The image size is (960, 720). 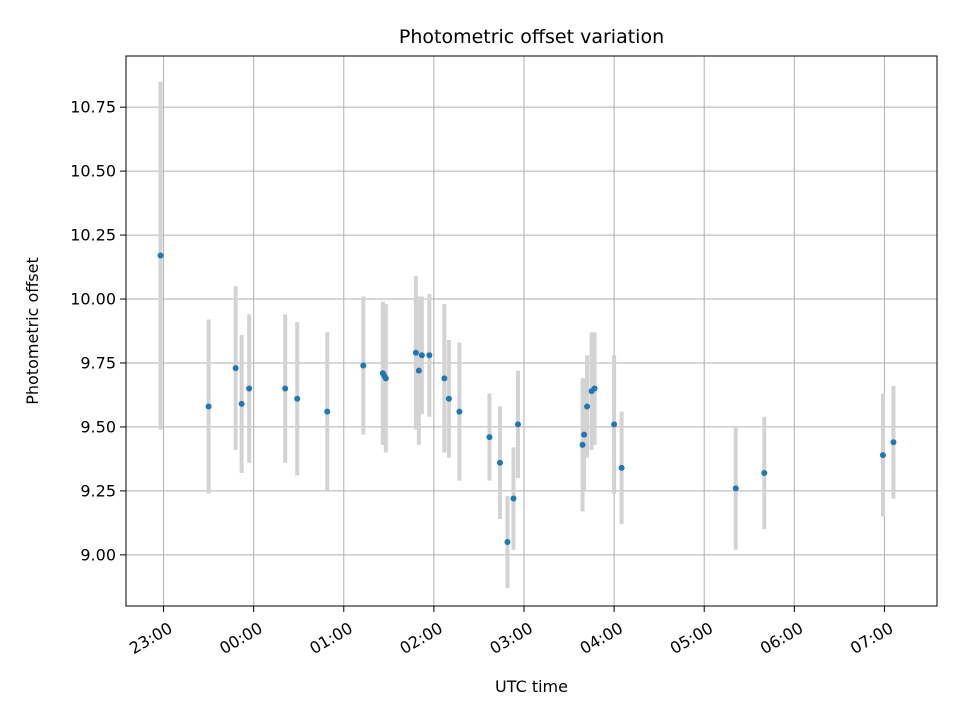 What do you see at coordinates (98, 490) in the screenshot?
I see `y-tick-label: 9.25` at bounding box center [98, 490].